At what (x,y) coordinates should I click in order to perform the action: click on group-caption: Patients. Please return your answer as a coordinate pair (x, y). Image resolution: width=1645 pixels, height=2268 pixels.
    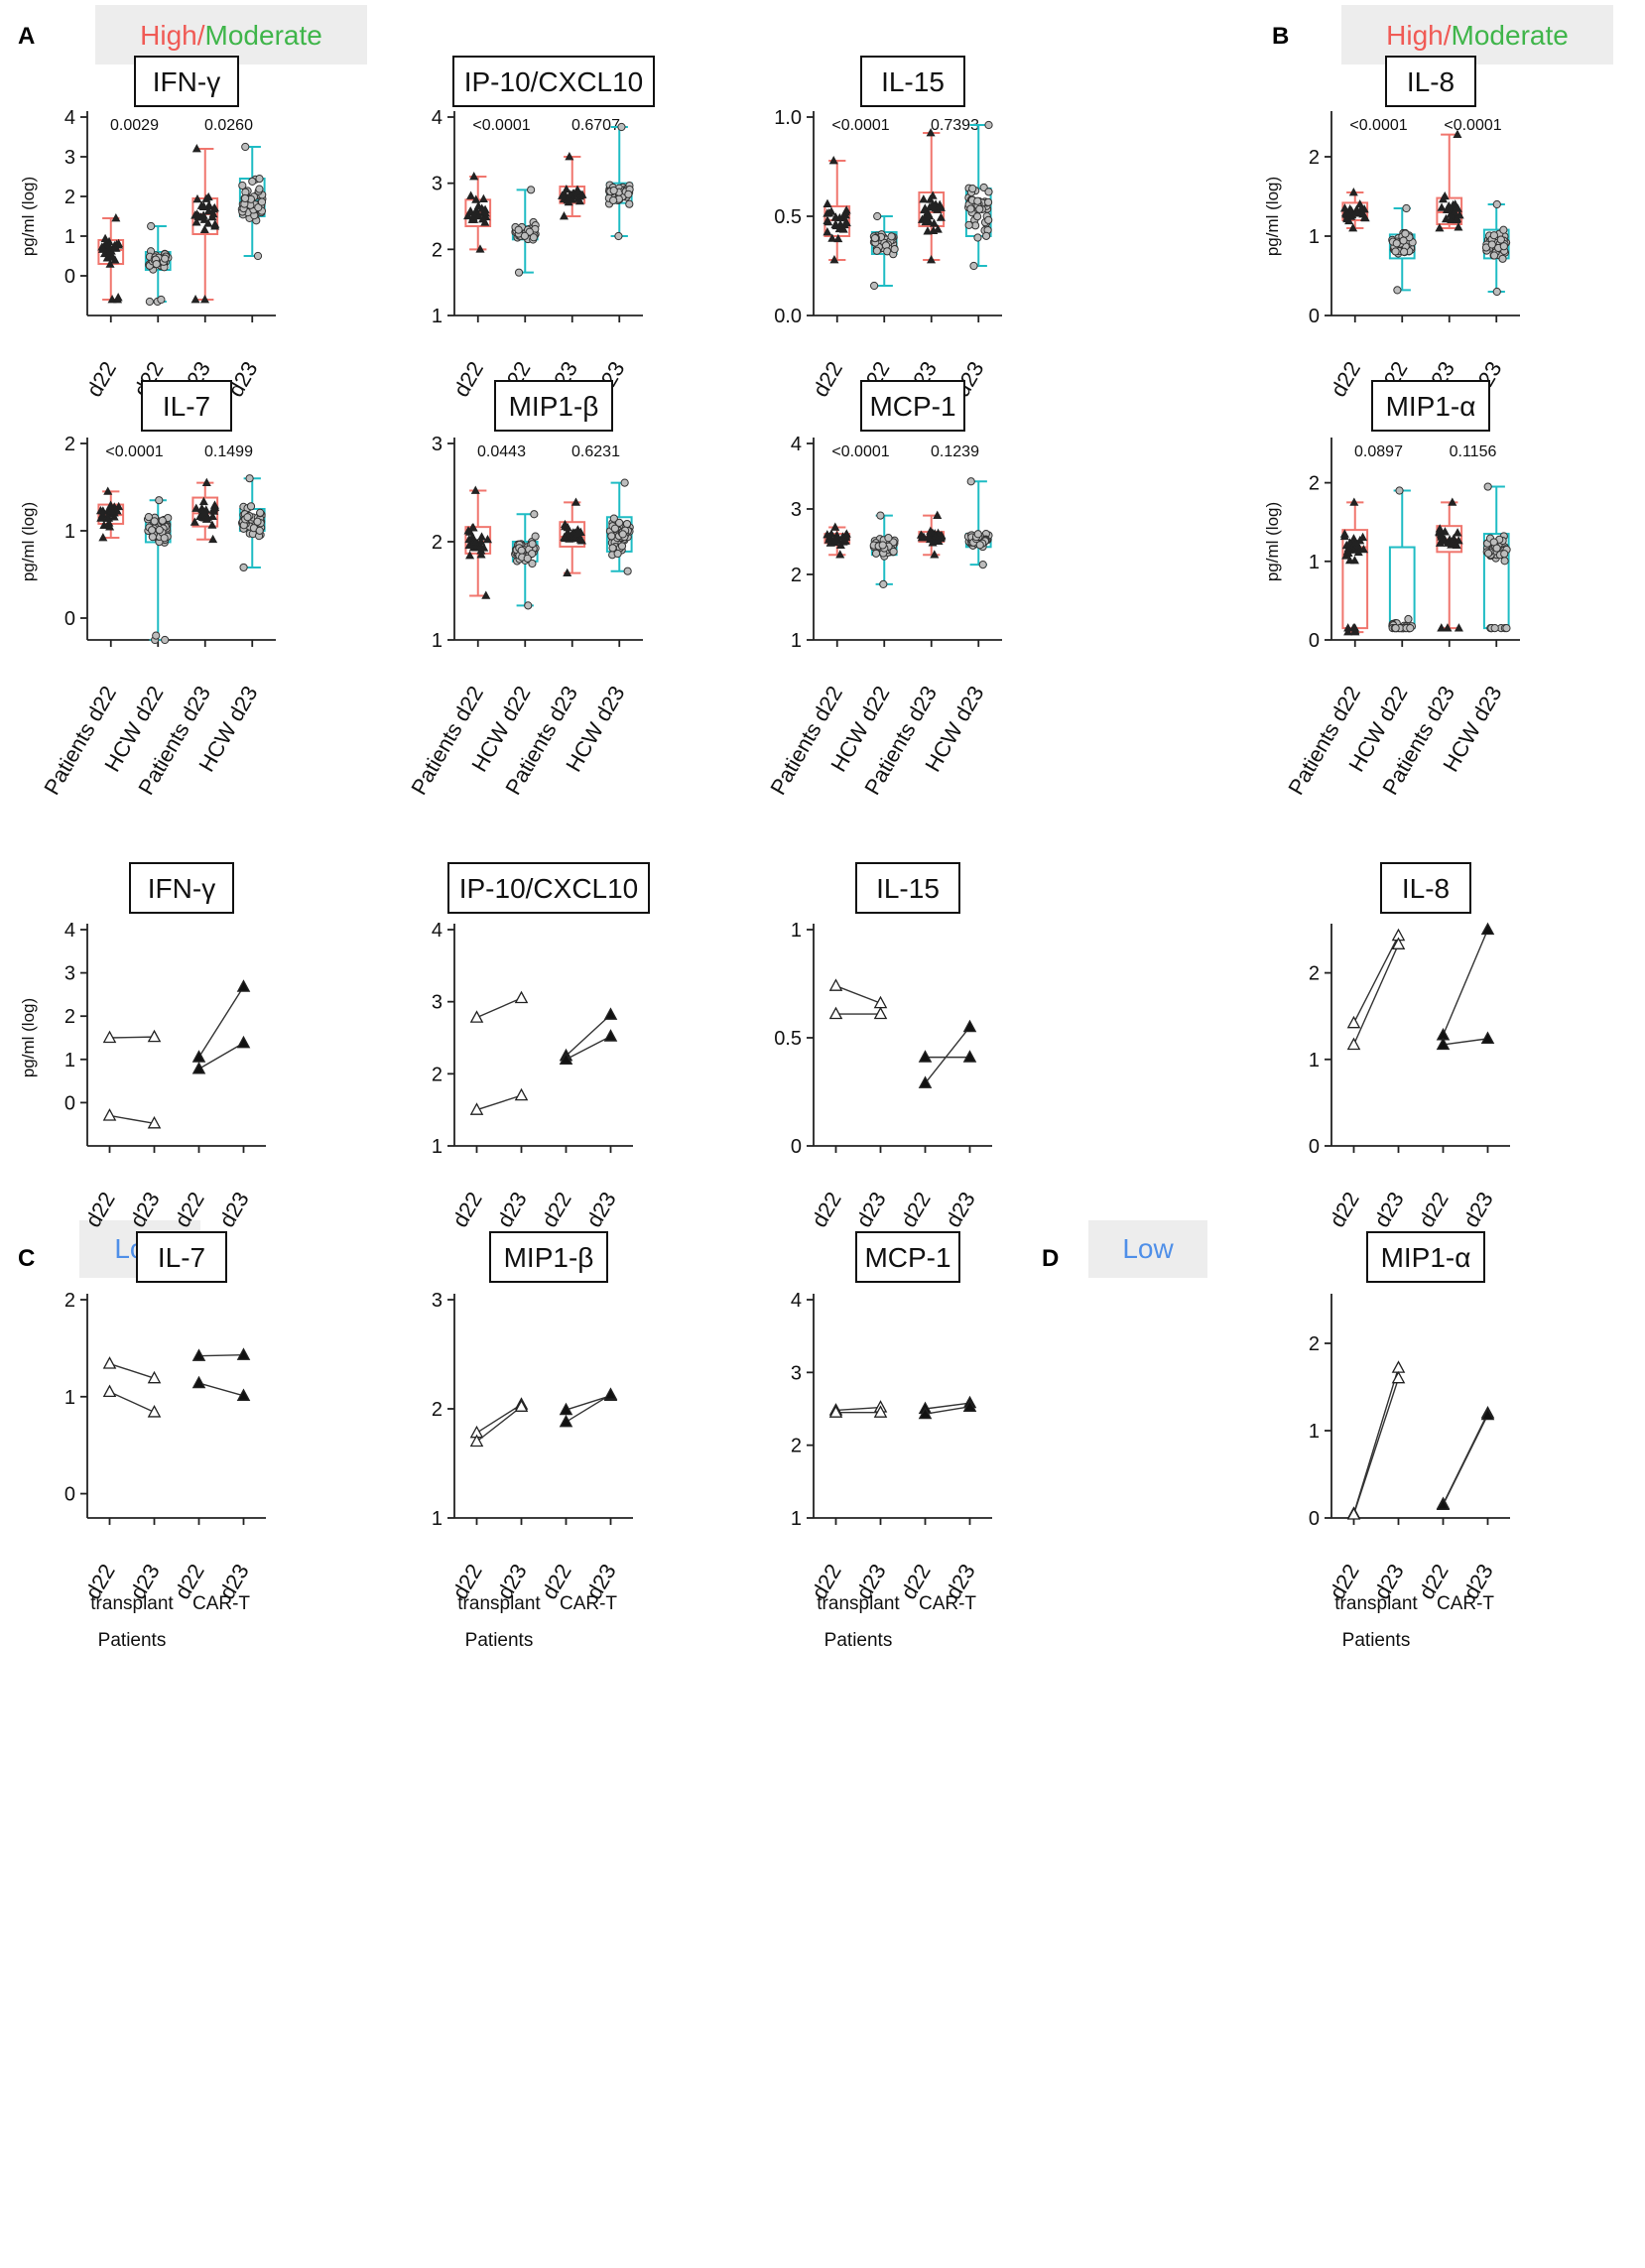
    Looking at the image, I should click on (499, 1640).